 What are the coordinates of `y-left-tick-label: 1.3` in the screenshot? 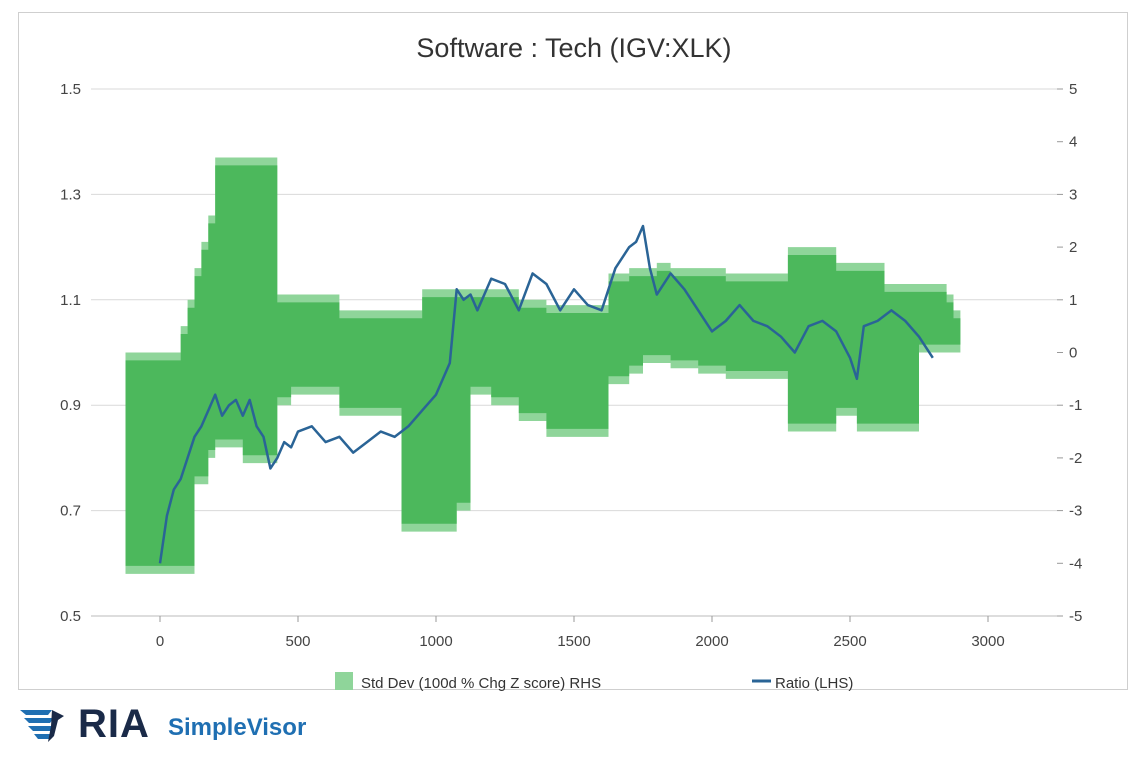 It's located at (70, 194).